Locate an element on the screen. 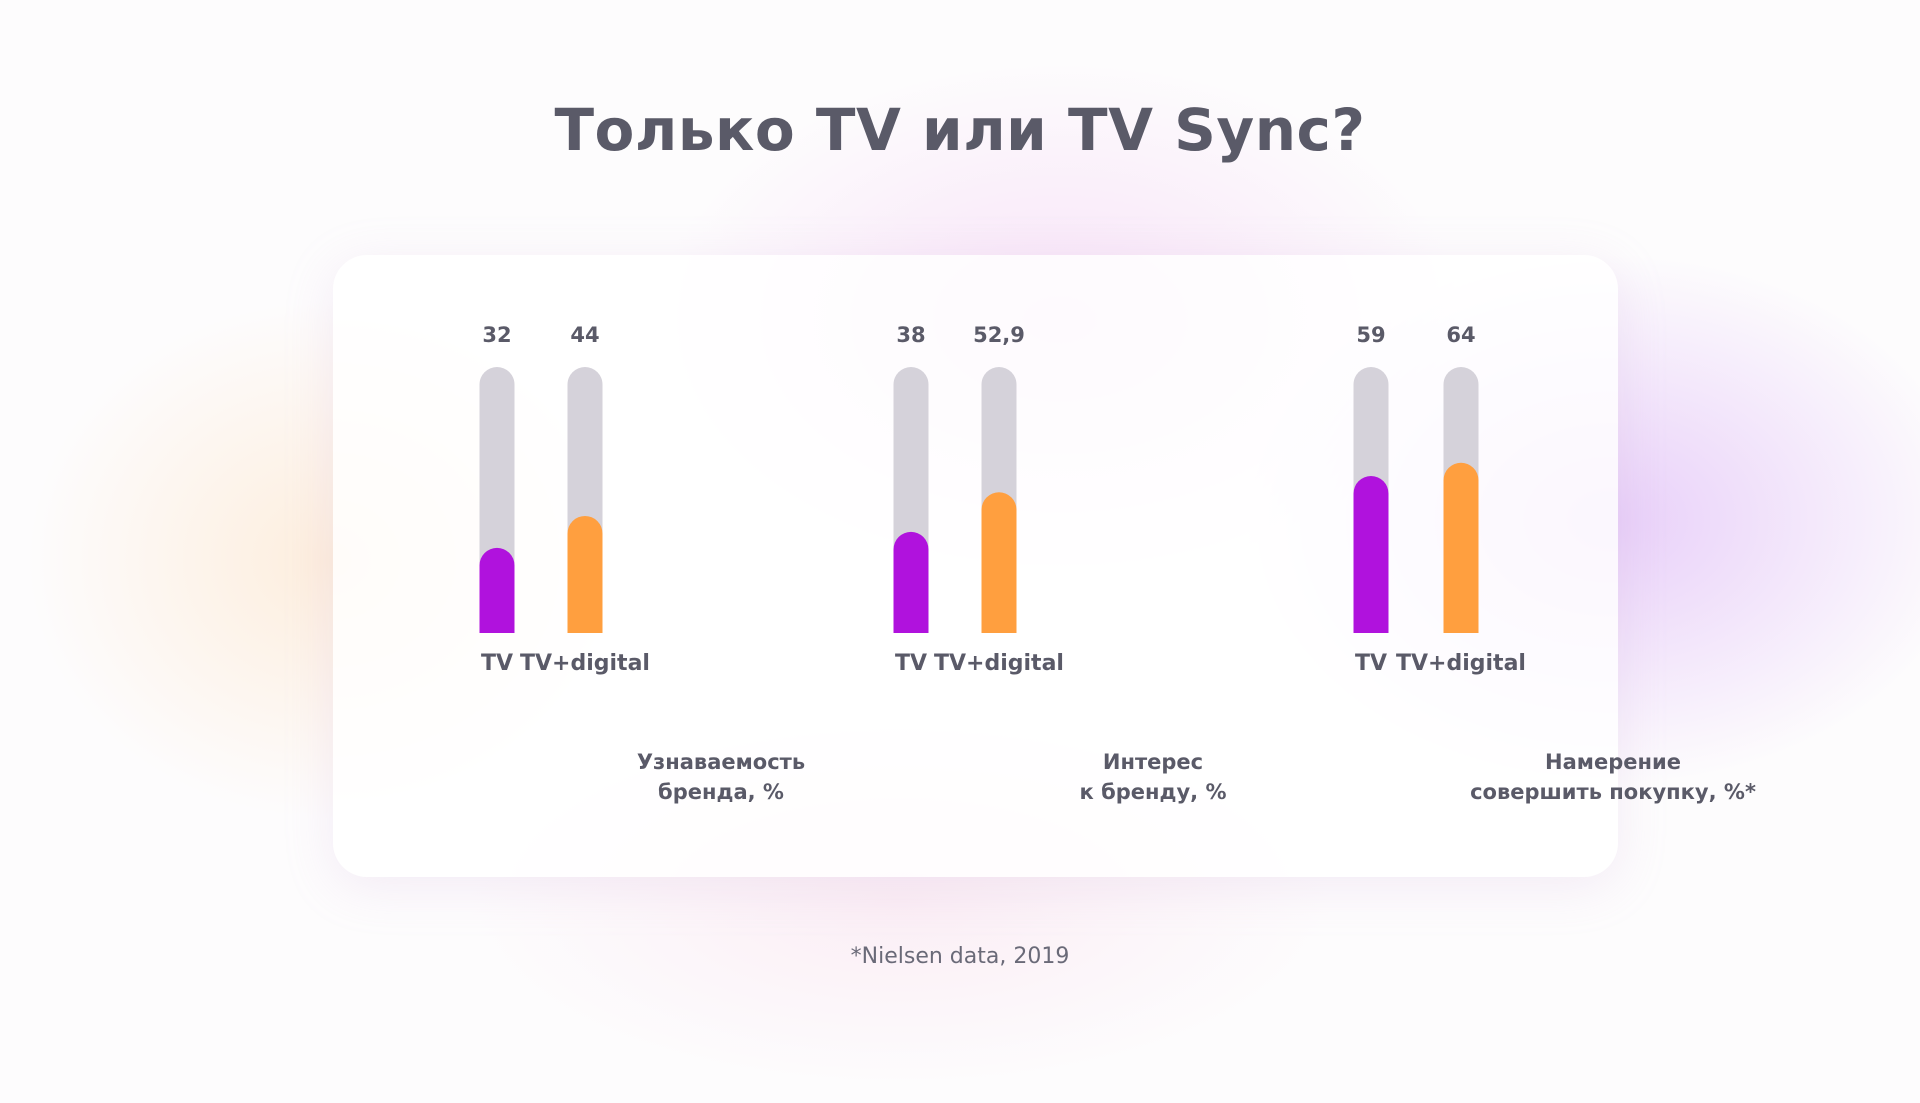 This screenshot has width=1920, height=1103. value-label: 52,9 is located at coordinates (999, 335).